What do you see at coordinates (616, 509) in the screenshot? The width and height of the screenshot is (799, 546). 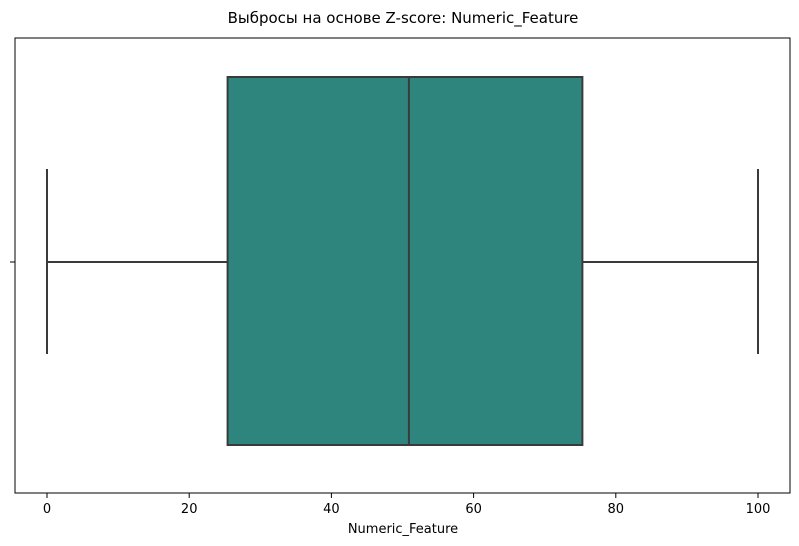 I see `x-tick-label: 80` at bounding box center [616, 509].